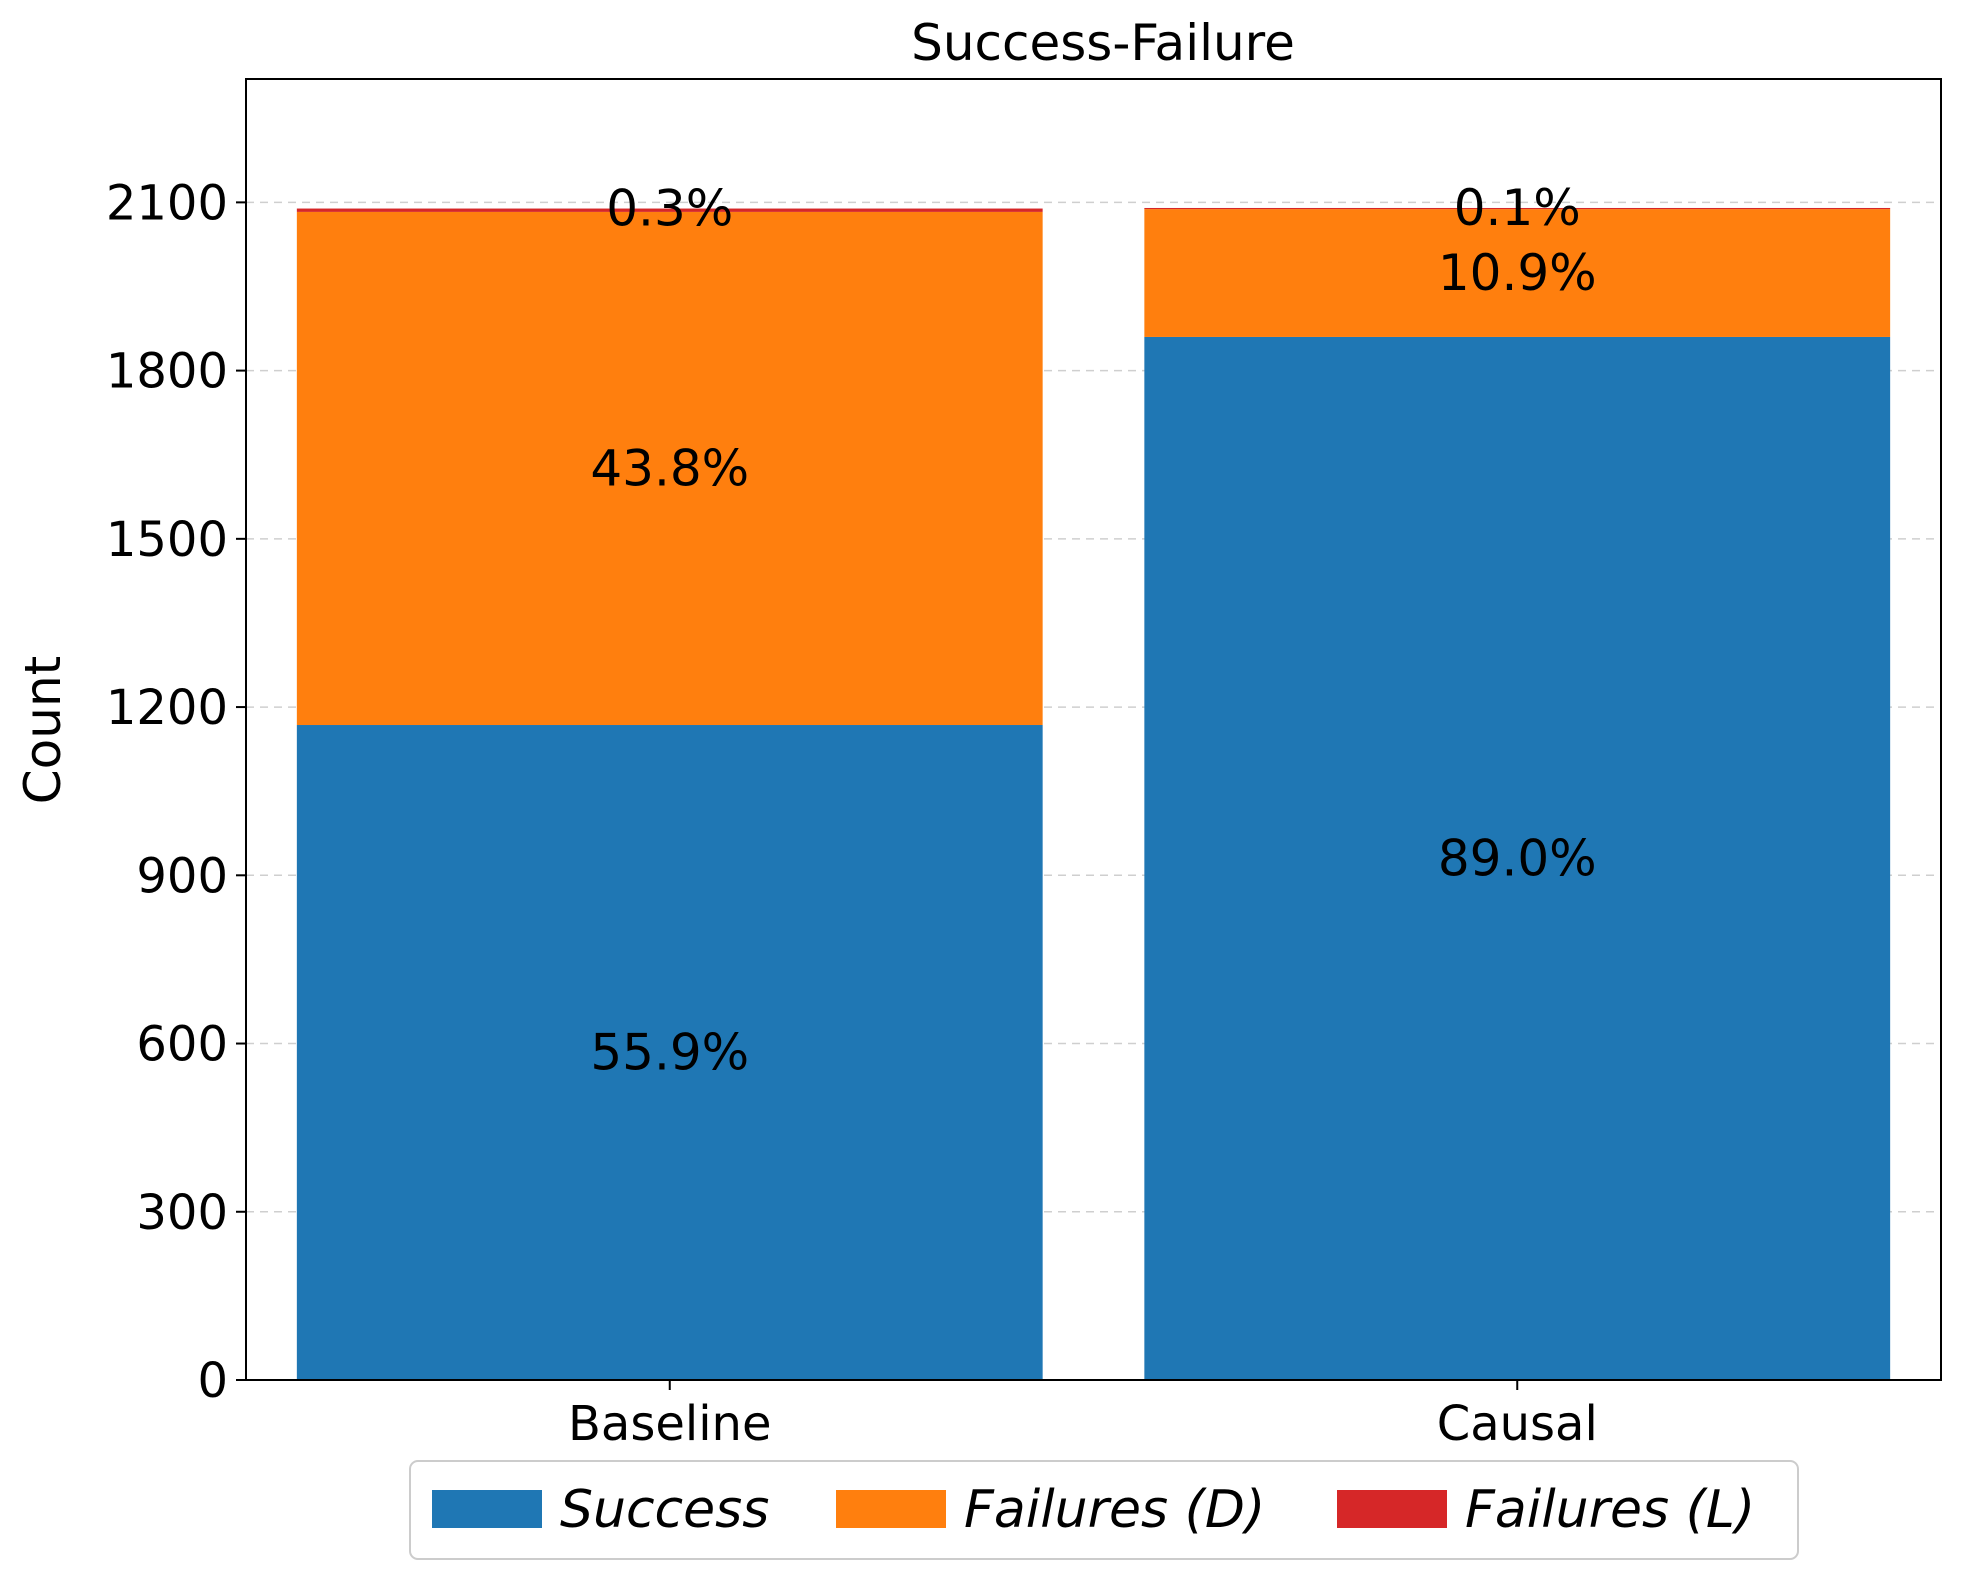  What do you see at coordinates (664, 1510) in the screenshot?
I see `legend-label: Success` at bounding box center [664, 1510].